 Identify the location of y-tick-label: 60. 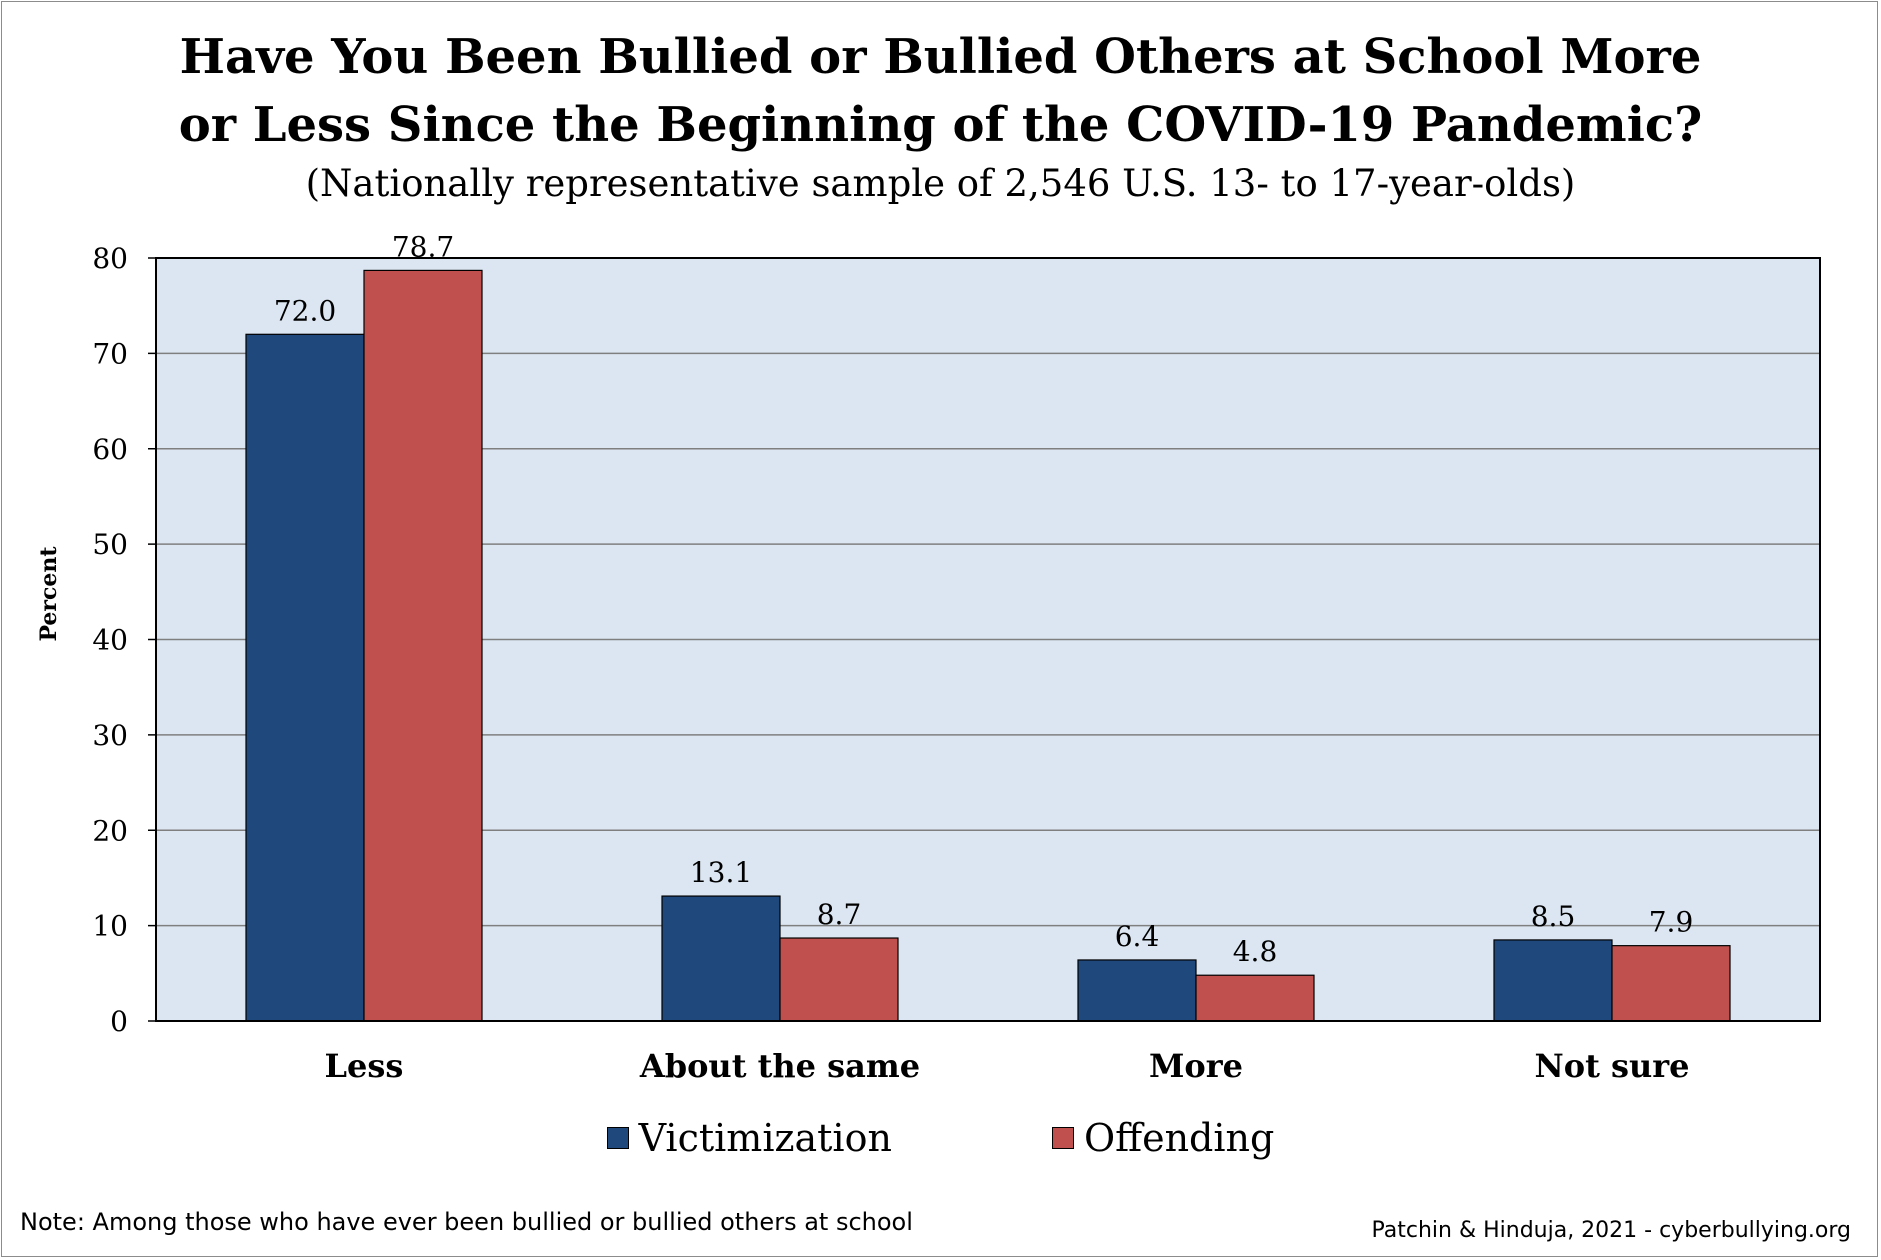
(110, 449).